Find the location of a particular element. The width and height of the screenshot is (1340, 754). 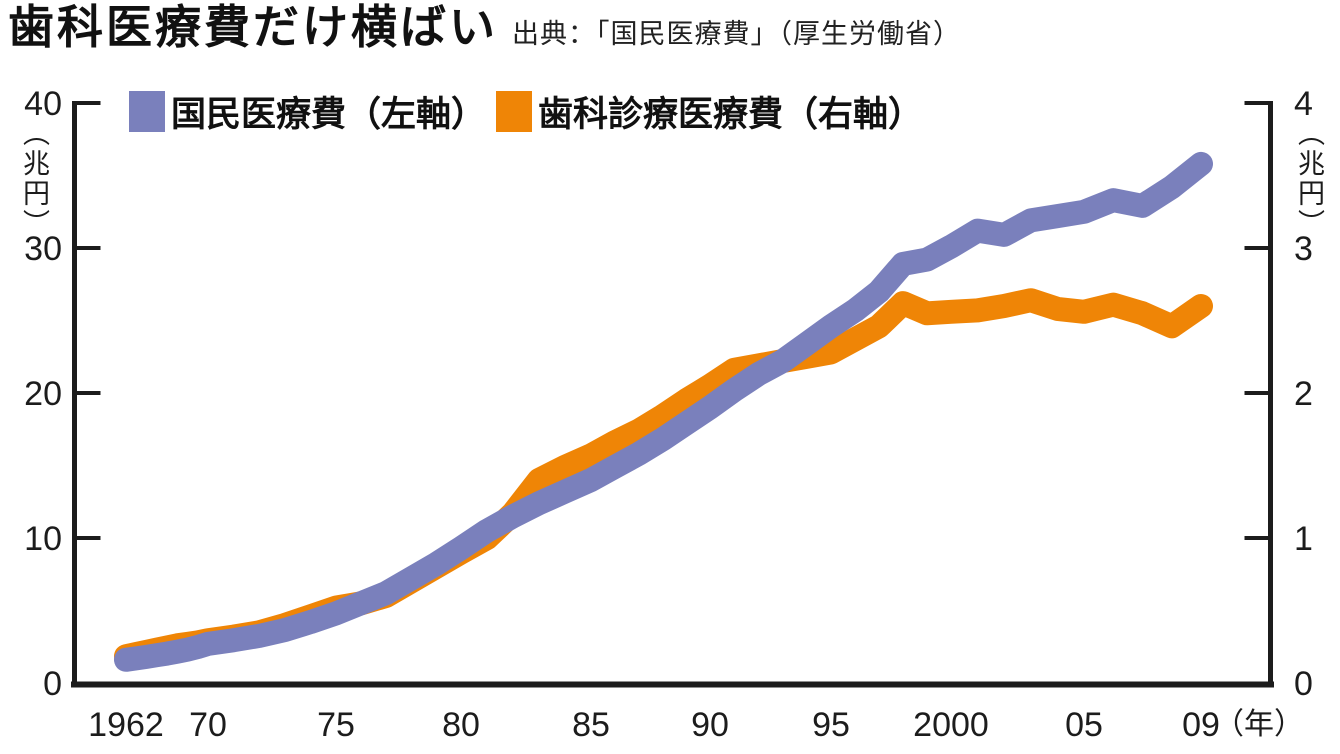

header: 歯科医療費だけ横ばい 出典：「国民医療費」（厚生労働省） is located at coordinates (484, 27).